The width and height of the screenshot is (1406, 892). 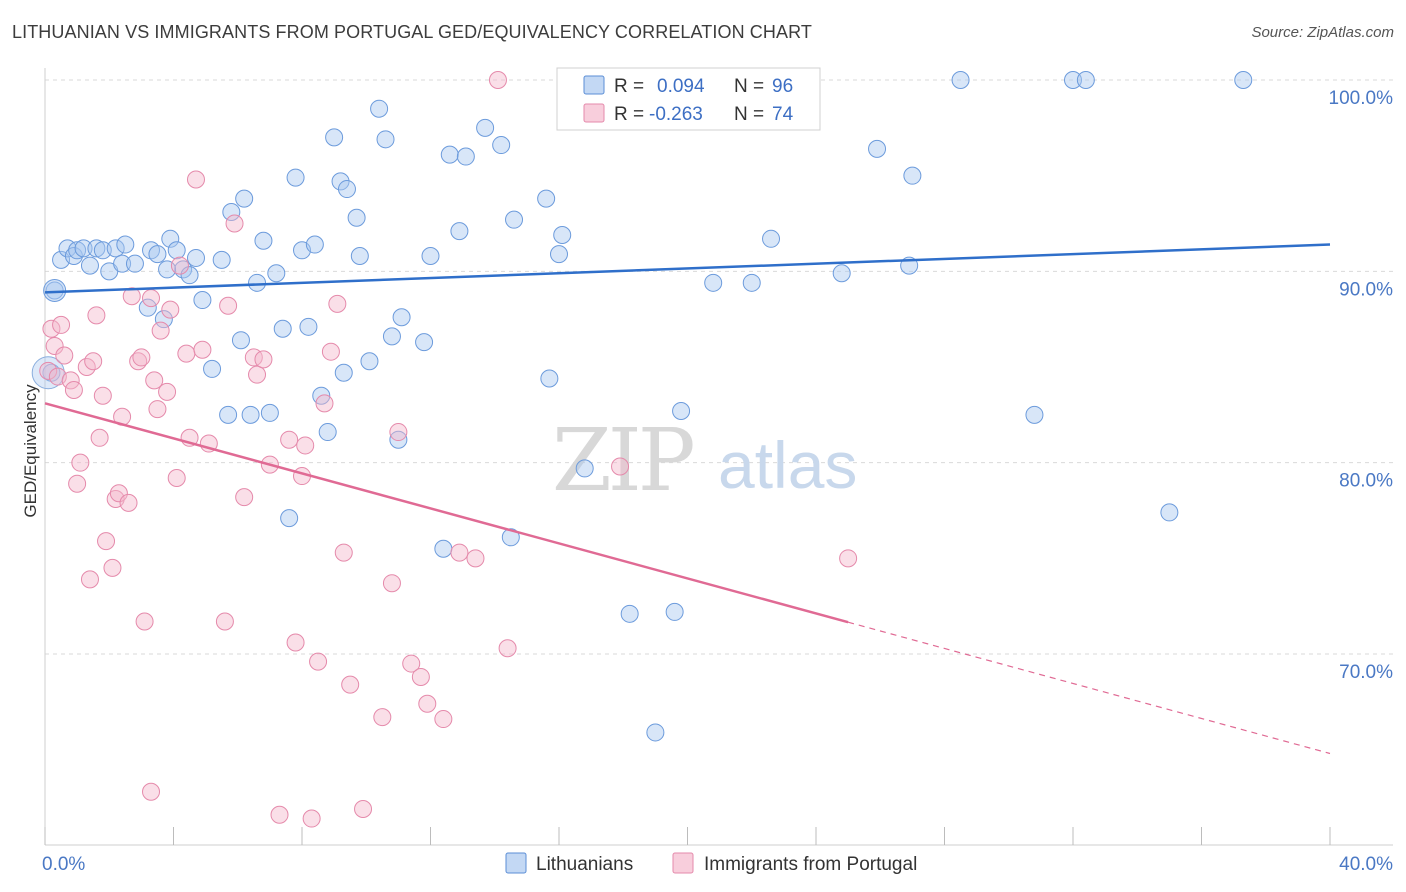 I want to click on x-tick-label-min: 0.0%, so click(x=63, y=864).